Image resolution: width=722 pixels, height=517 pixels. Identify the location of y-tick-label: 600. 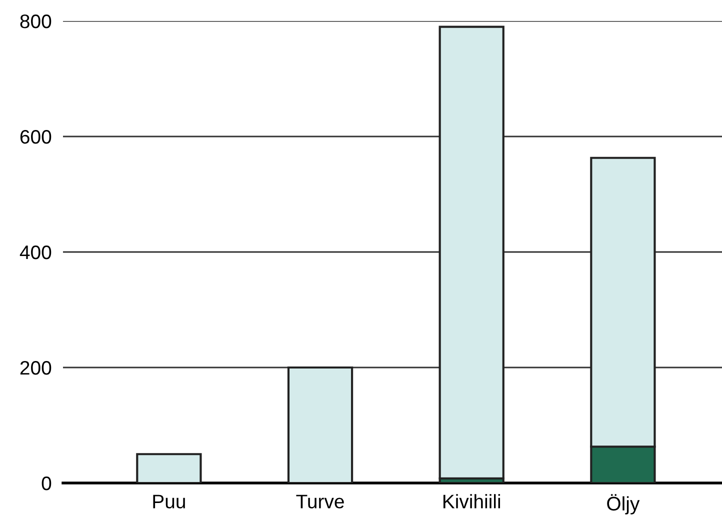
(36, 137).